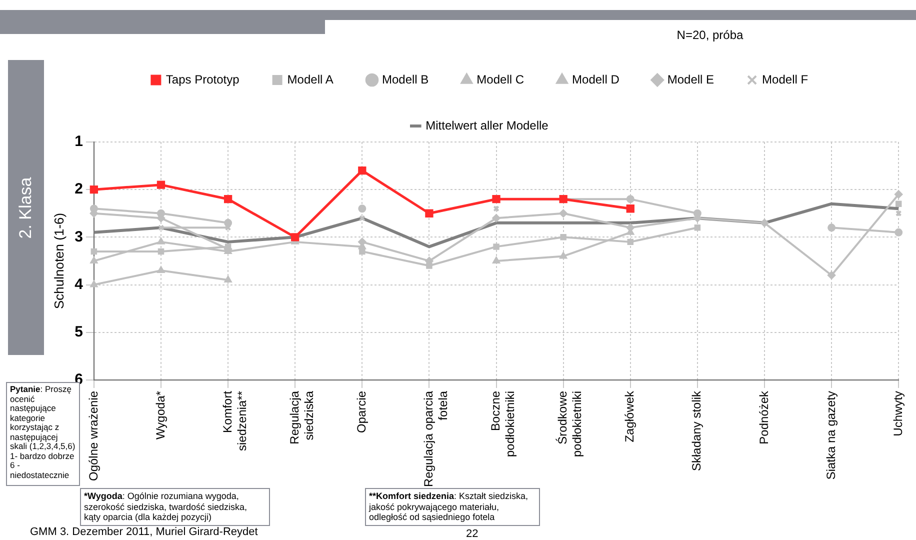 This screenshot has height=540, width=916. Describe the element at coordinates (93, 436) in the screenshot. I see `x-tick-label: Ogólne wrażenie` at that location.